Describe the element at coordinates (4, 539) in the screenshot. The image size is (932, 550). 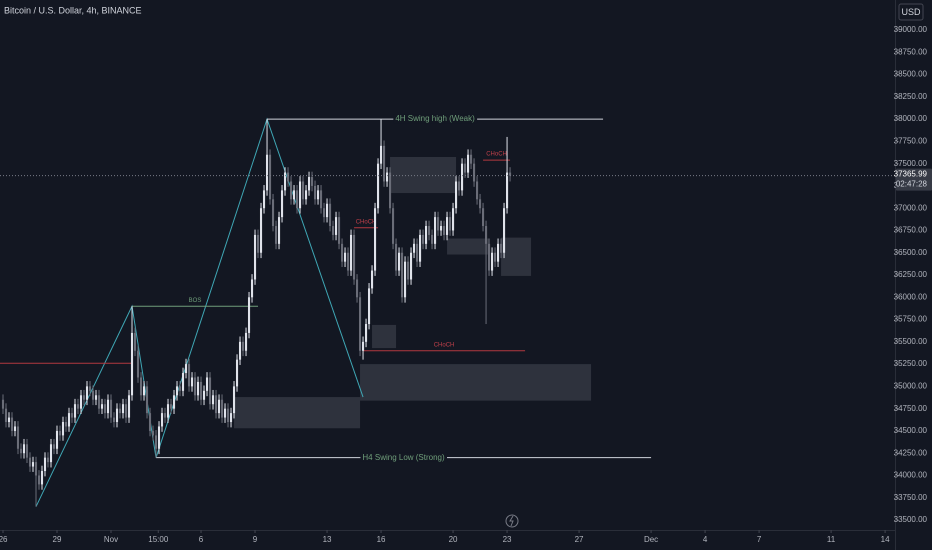
I see `x-tick-label: 26` at that location.